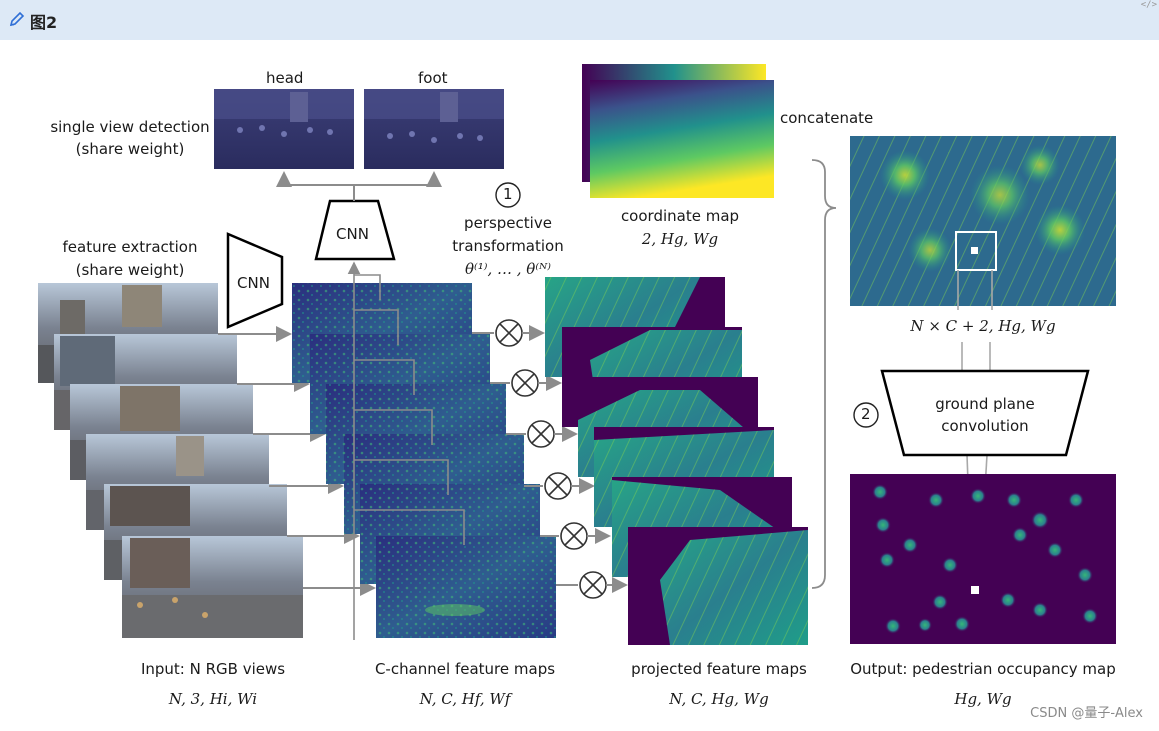  I want to click on coordinate-map-label: coordinate map 2, Hg, Wg, so click(680, 227).